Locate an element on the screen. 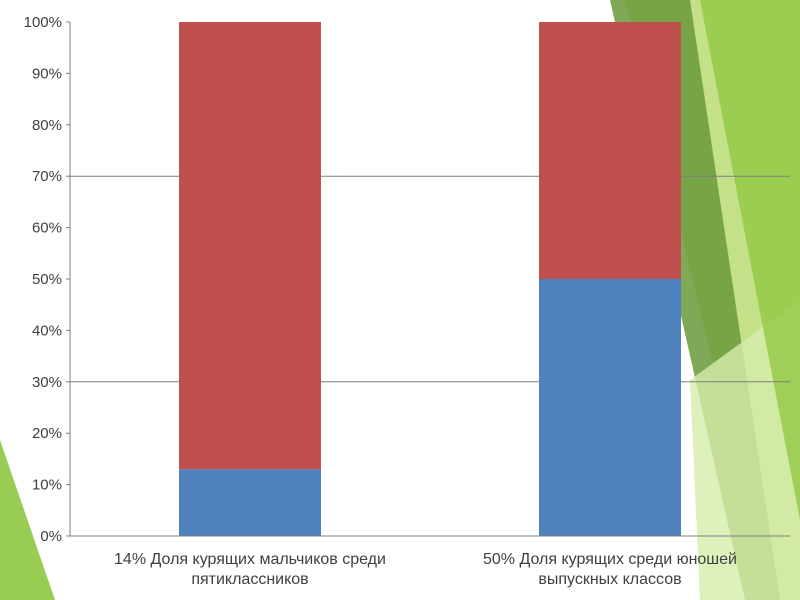 This screenshot has width=800, height=600. x-category-label-line: пятиклассников is located at coordinates (250, 579).